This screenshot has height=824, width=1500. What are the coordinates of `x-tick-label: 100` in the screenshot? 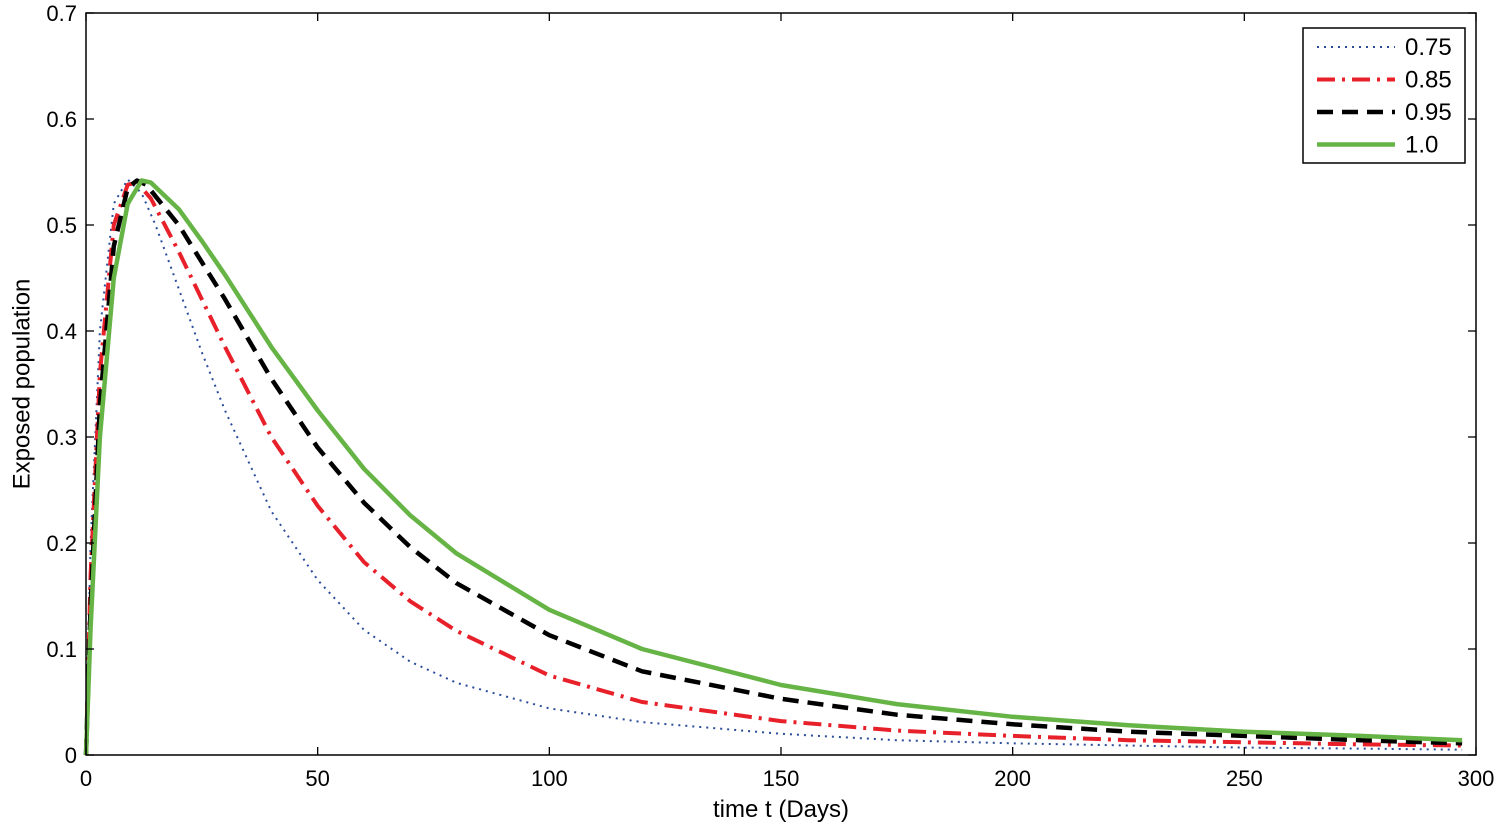 It's located at (549, 778).